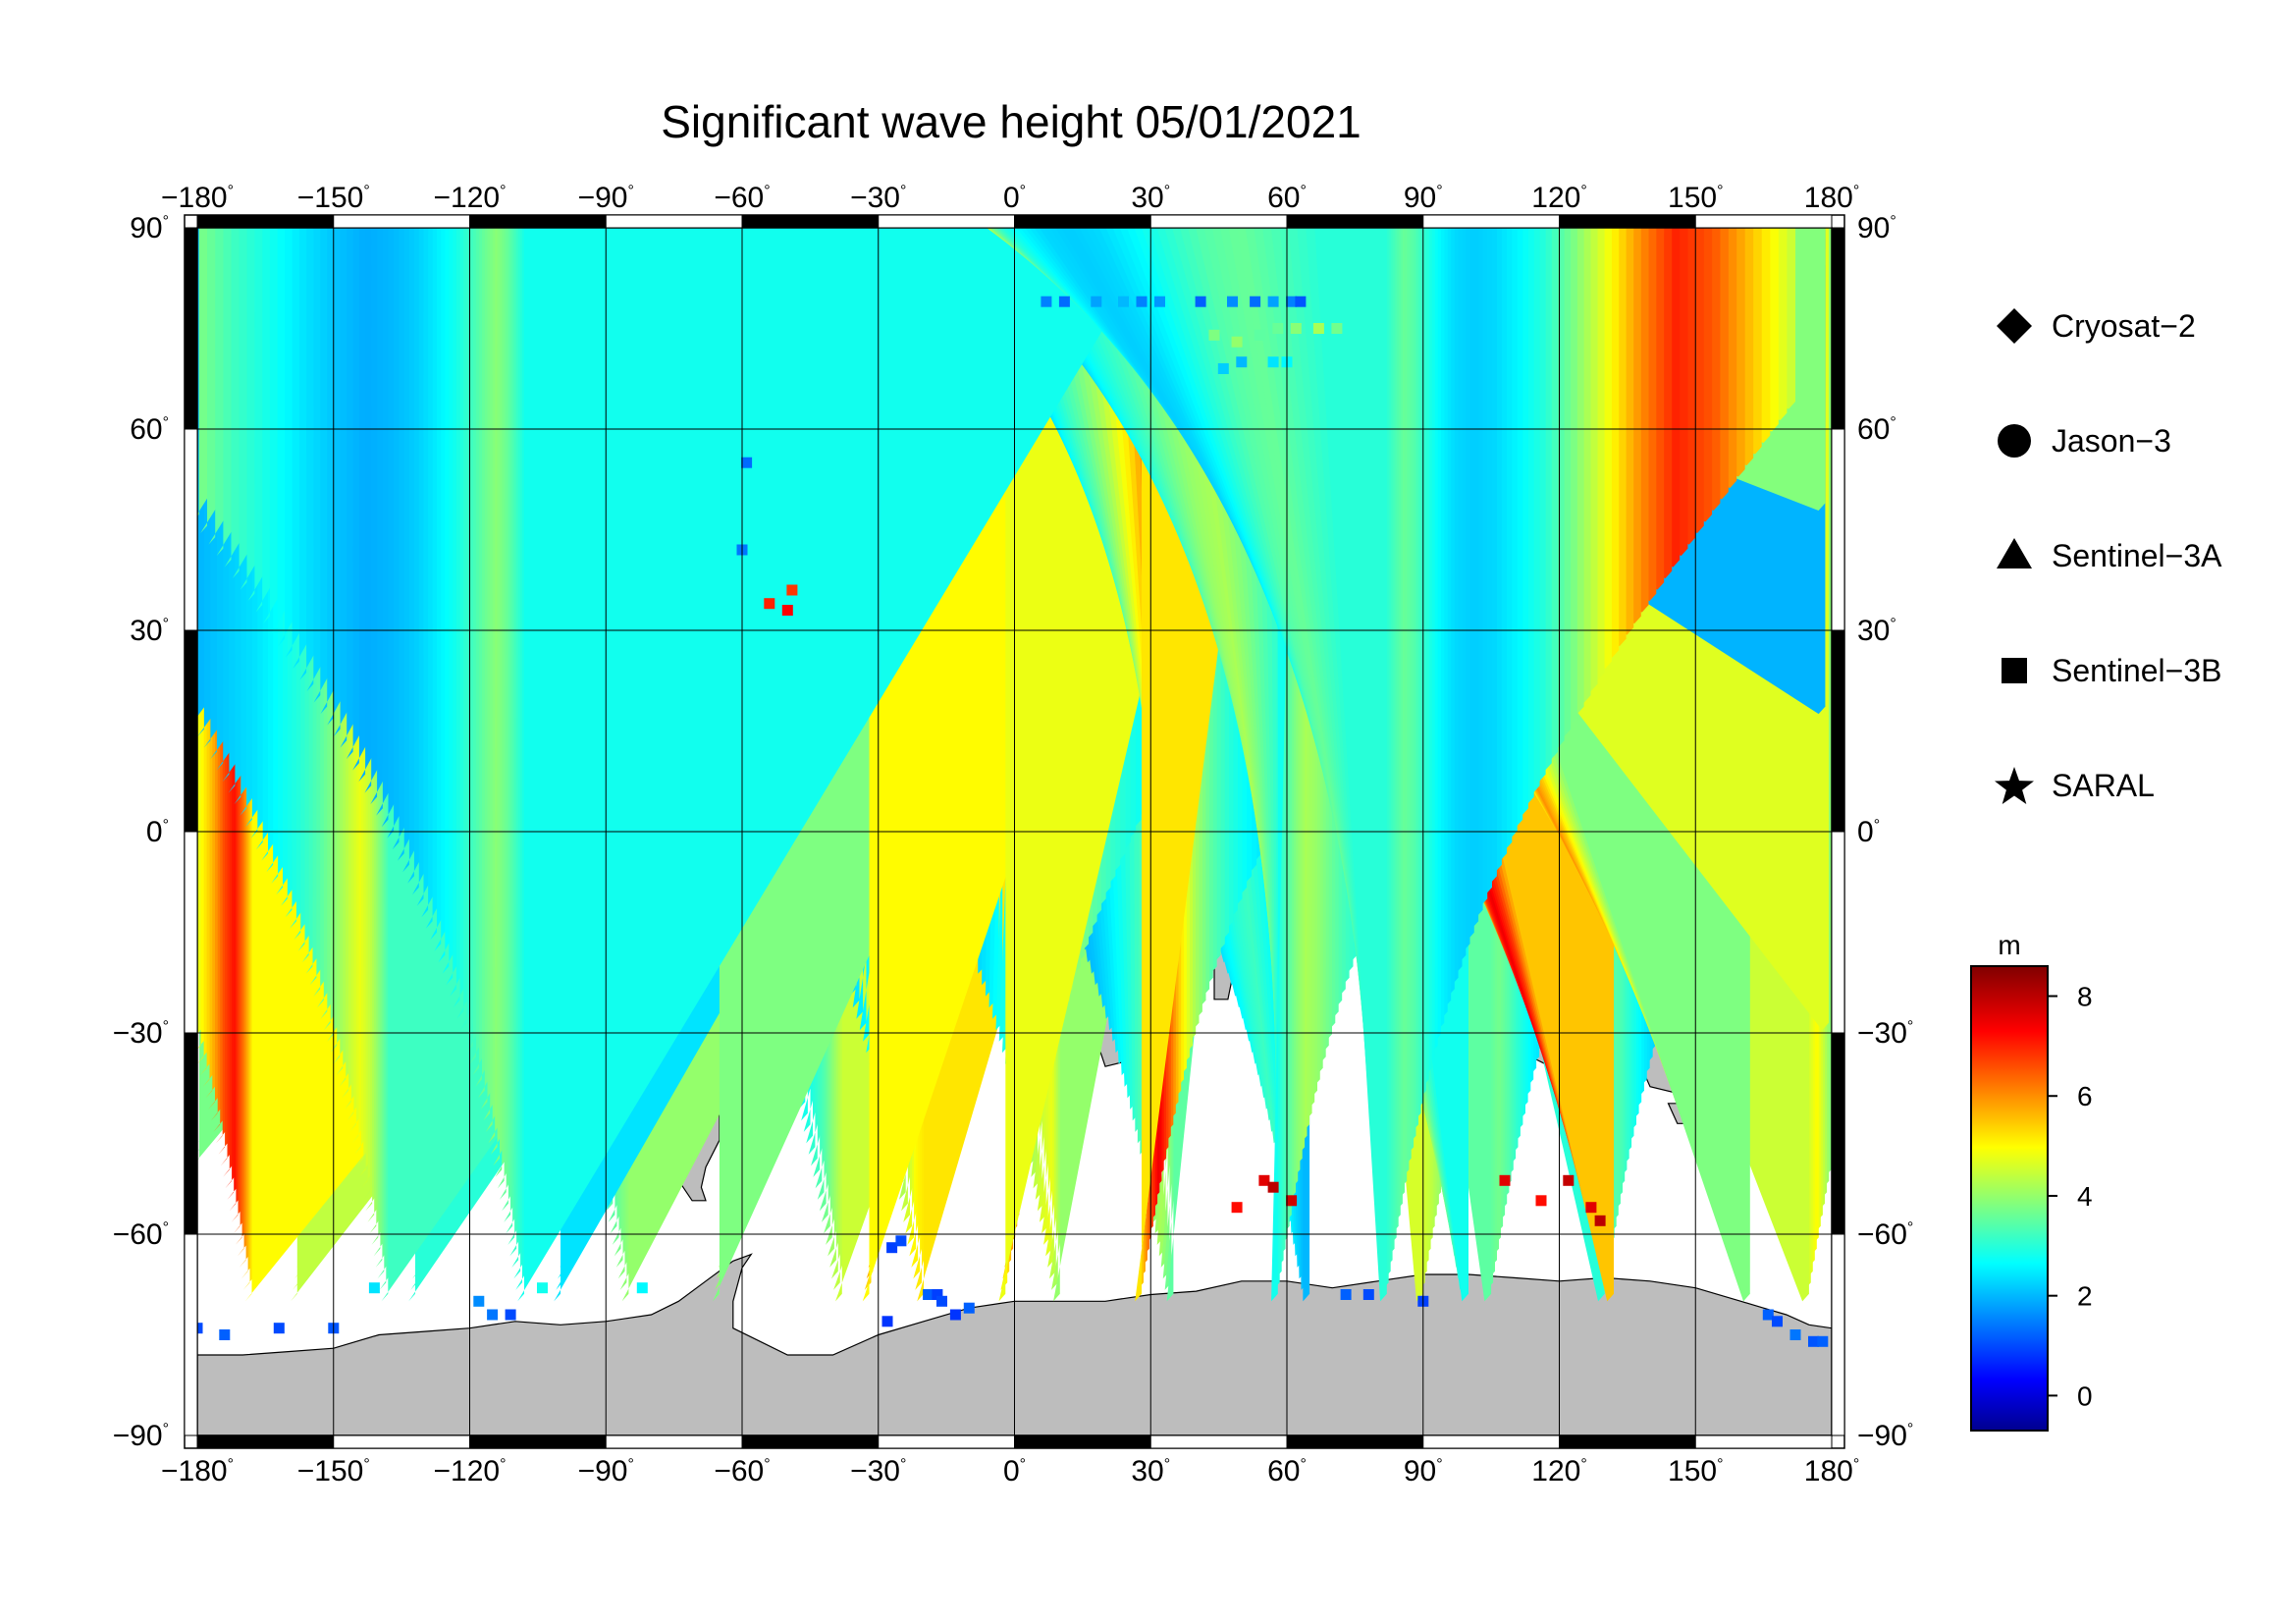  I want to click on colorbar-tick-label: 6, so click(2085, 1096).